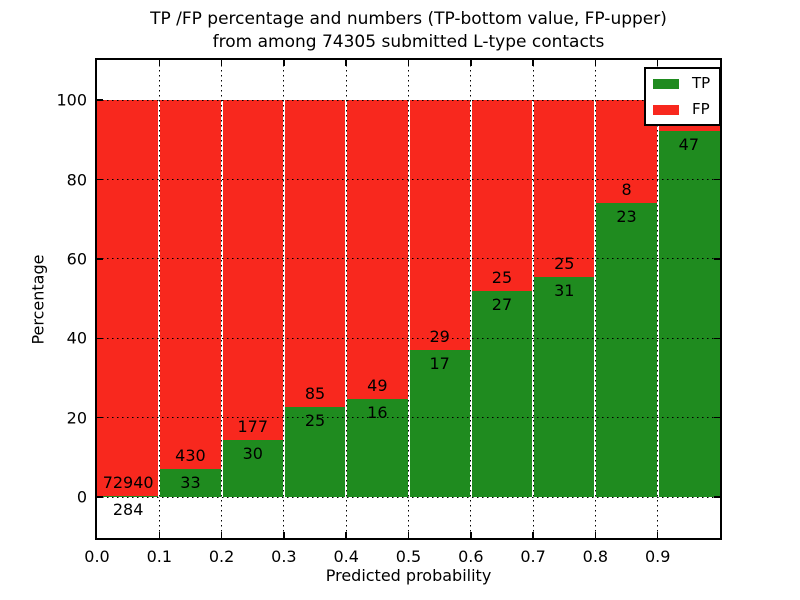  I want to click on x-tick-label: 0.7, so click(533, 556).